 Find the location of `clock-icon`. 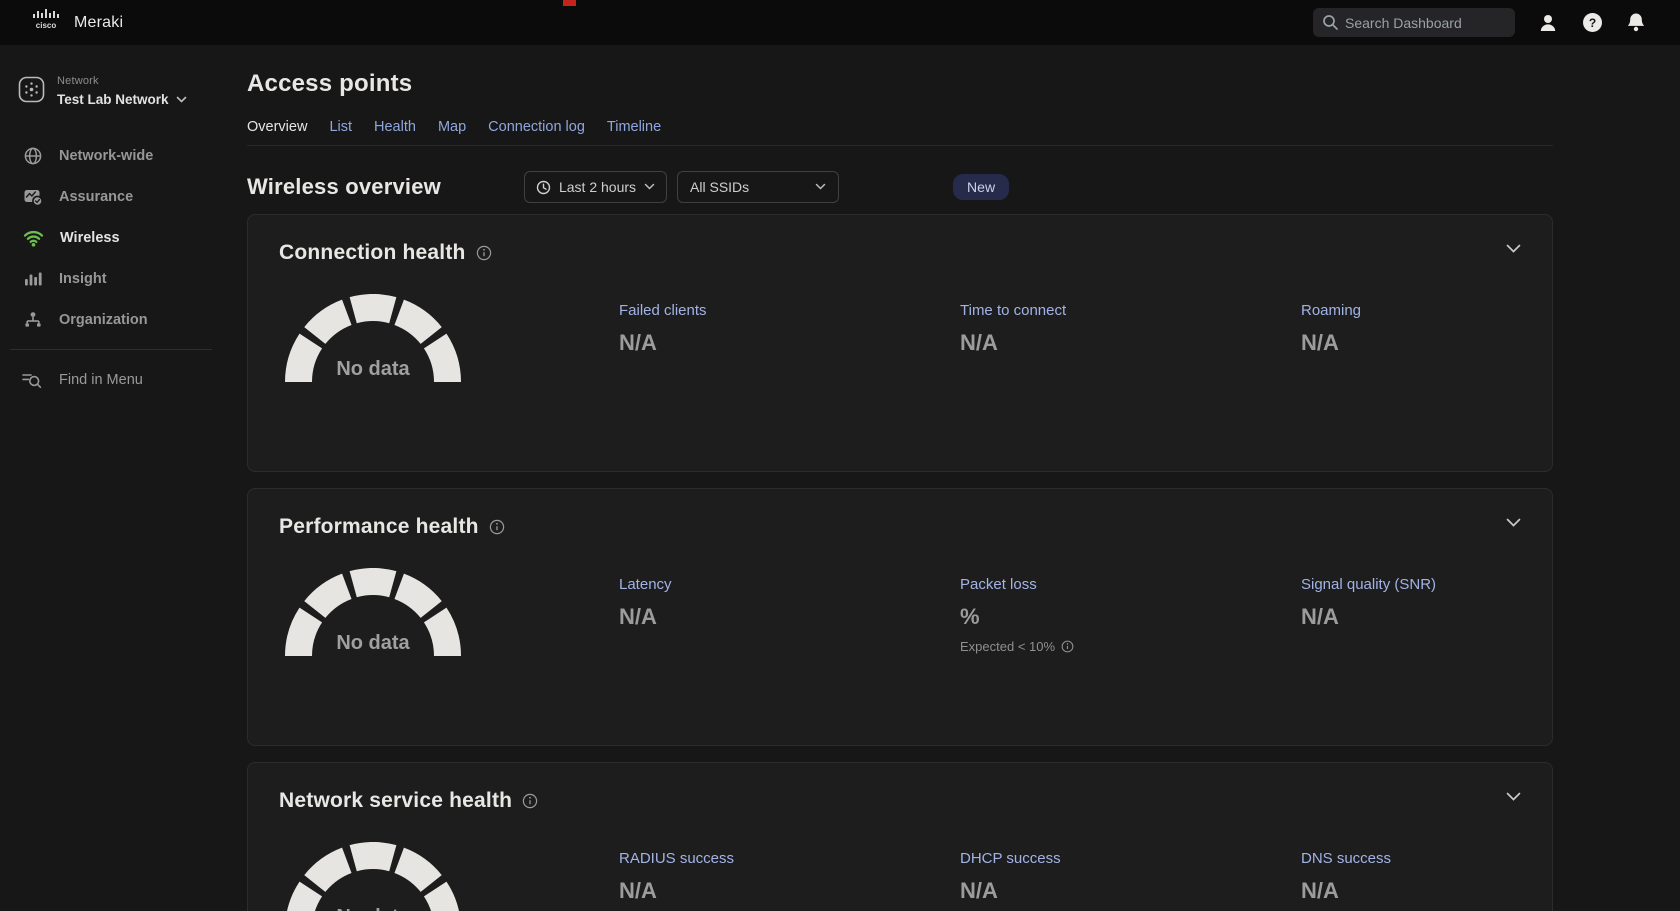

clock-icon is located at coordinates (543, 187).